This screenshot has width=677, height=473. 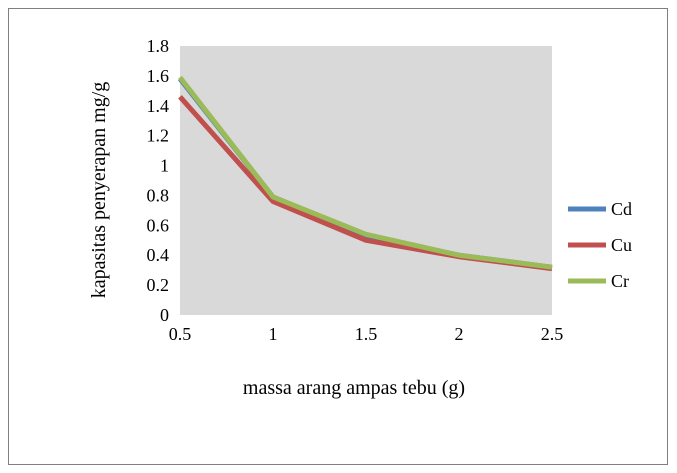 I want to click on legend: Cd Cu Cr, so click(x=600, y=245).